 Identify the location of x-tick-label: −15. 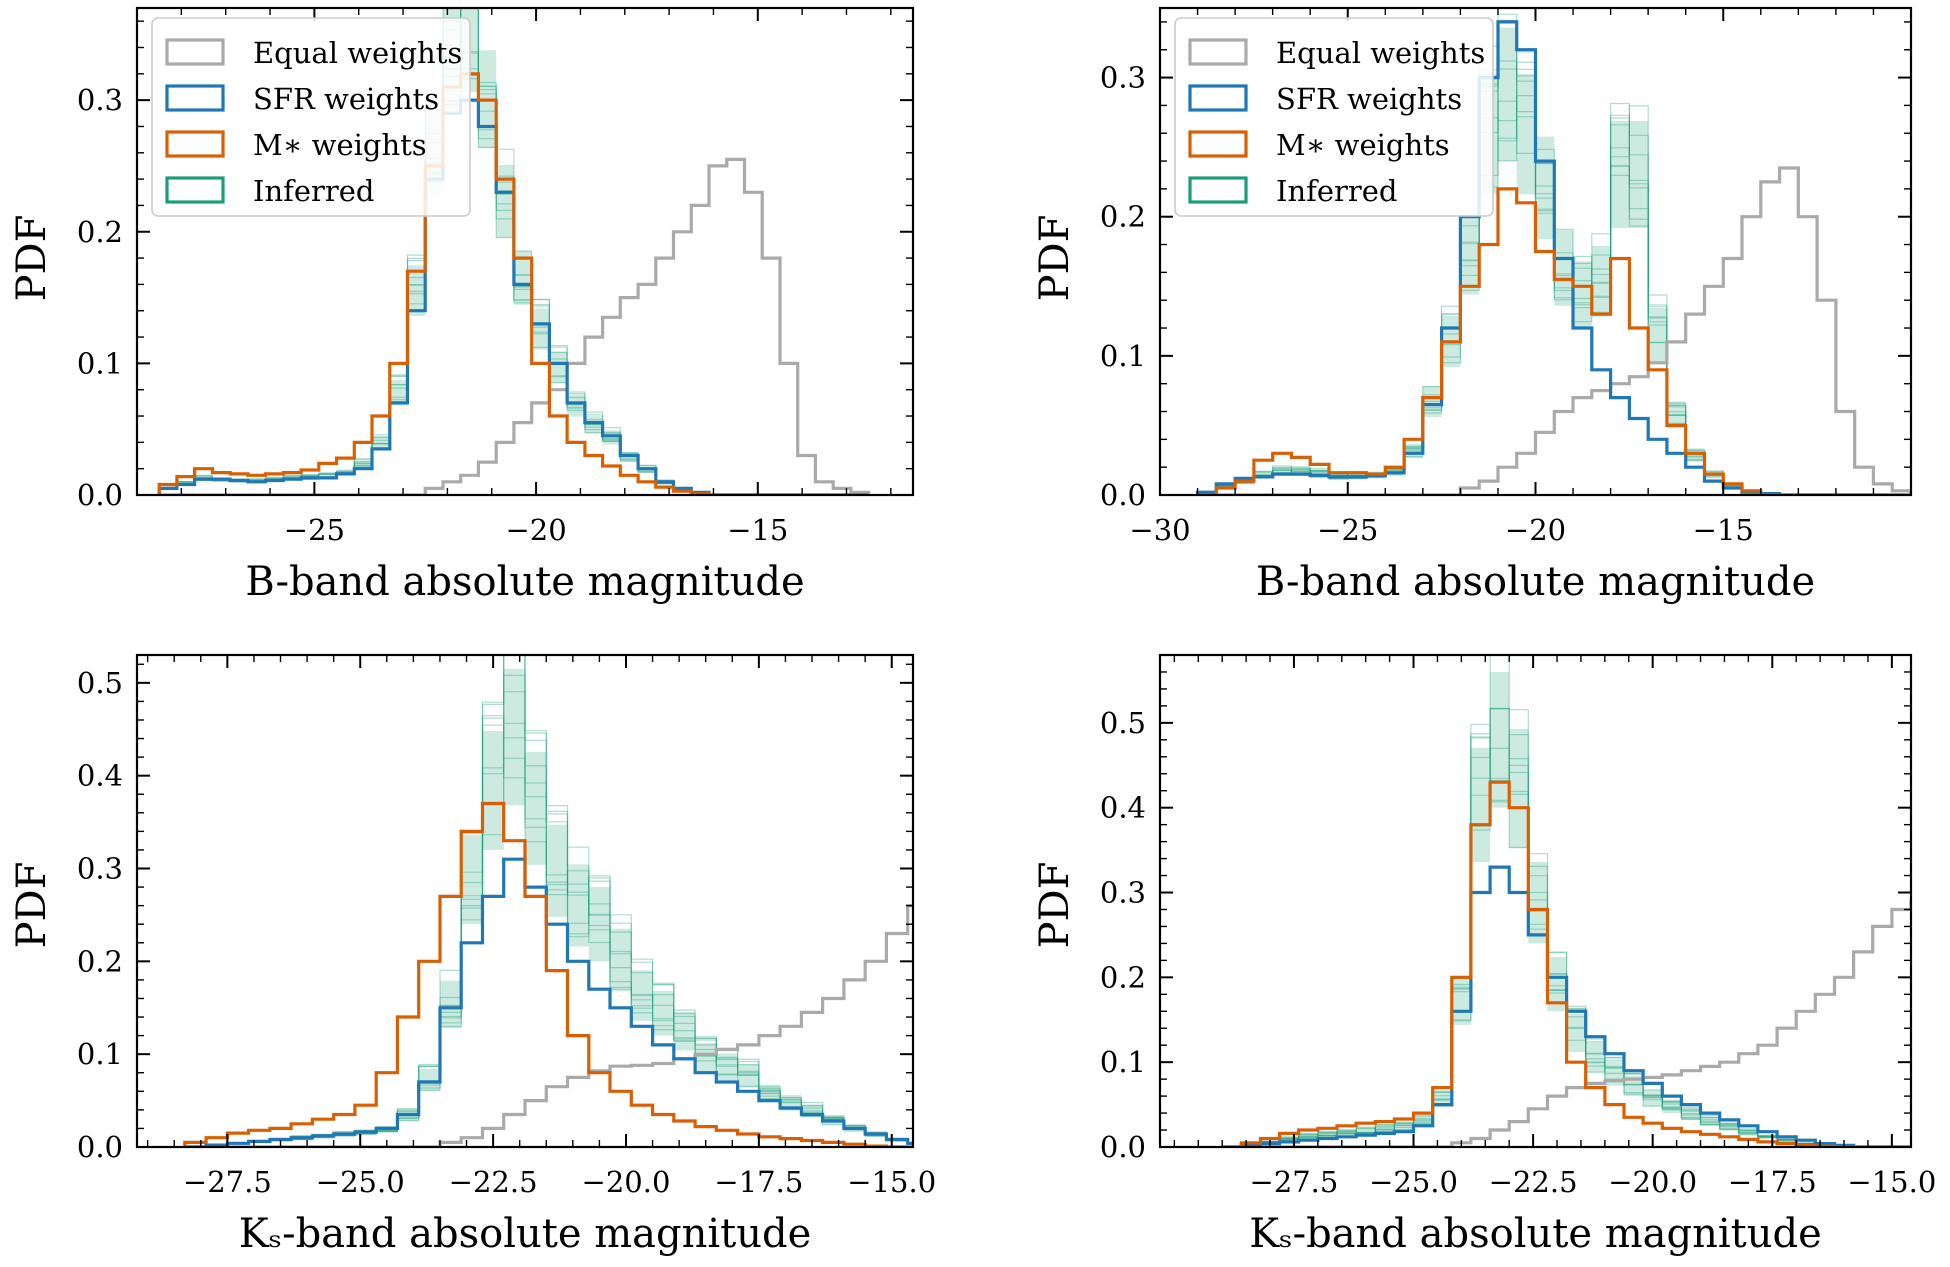
(757, 530).